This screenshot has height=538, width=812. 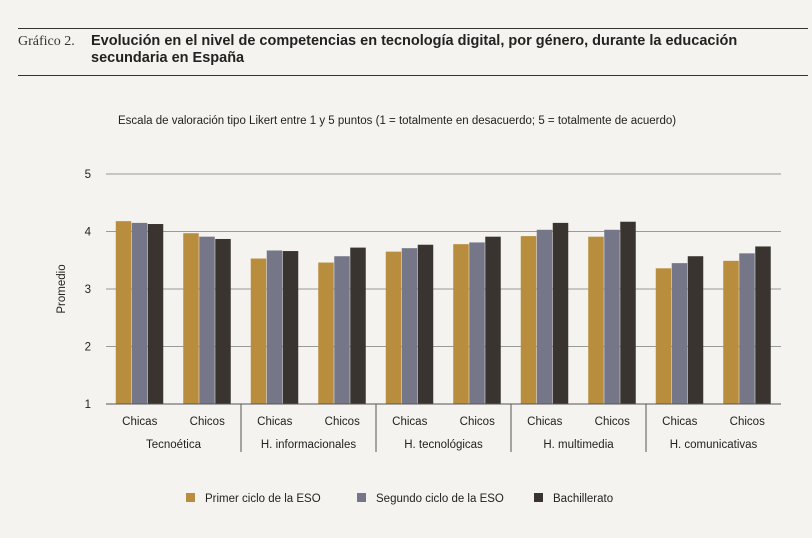 What do you see at coordinates (413, 28) in the screenshot?
I see `header-top-rule` at bounding box center [413, 28].